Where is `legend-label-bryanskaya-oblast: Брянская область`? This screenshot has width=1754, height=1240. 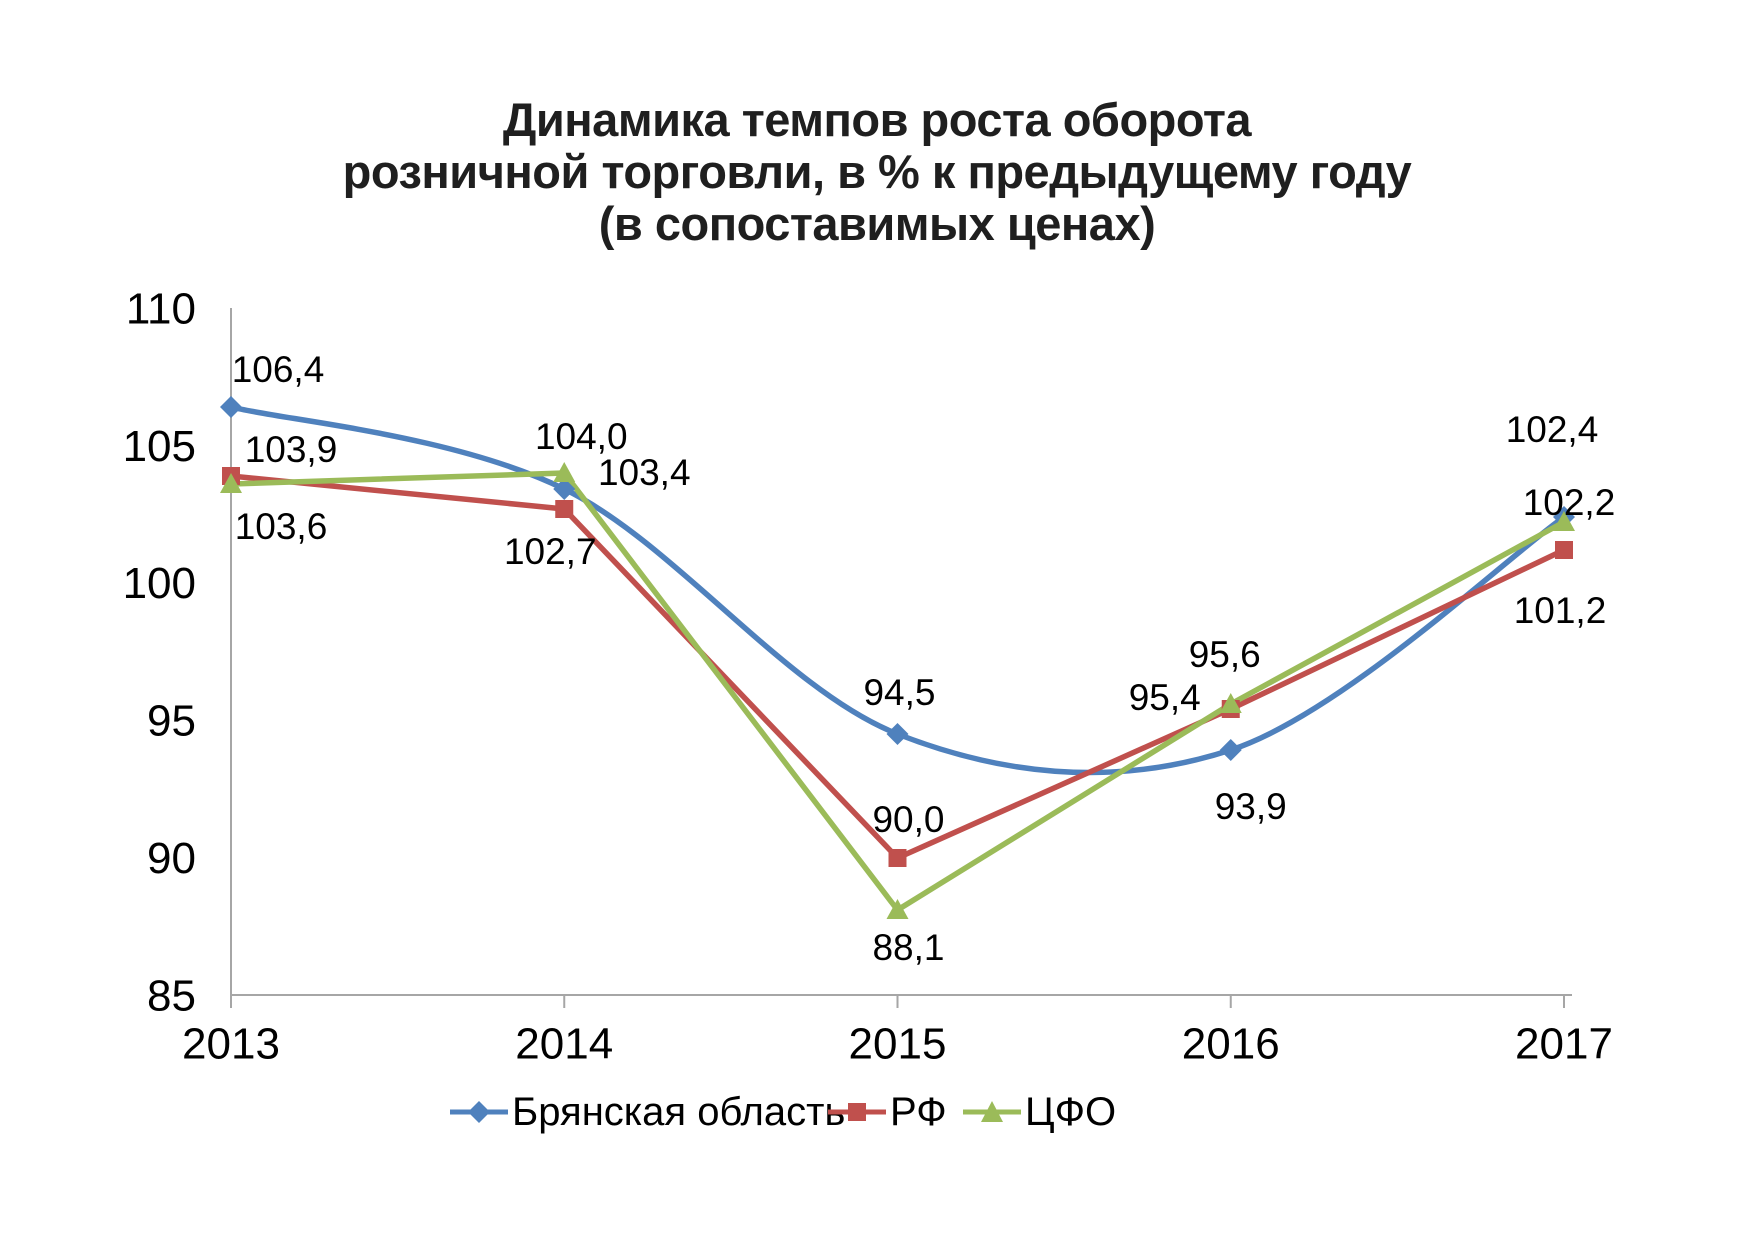
legend-label-bryanskaya-oblast: Брянская область is located at coordinates (679, 1111).